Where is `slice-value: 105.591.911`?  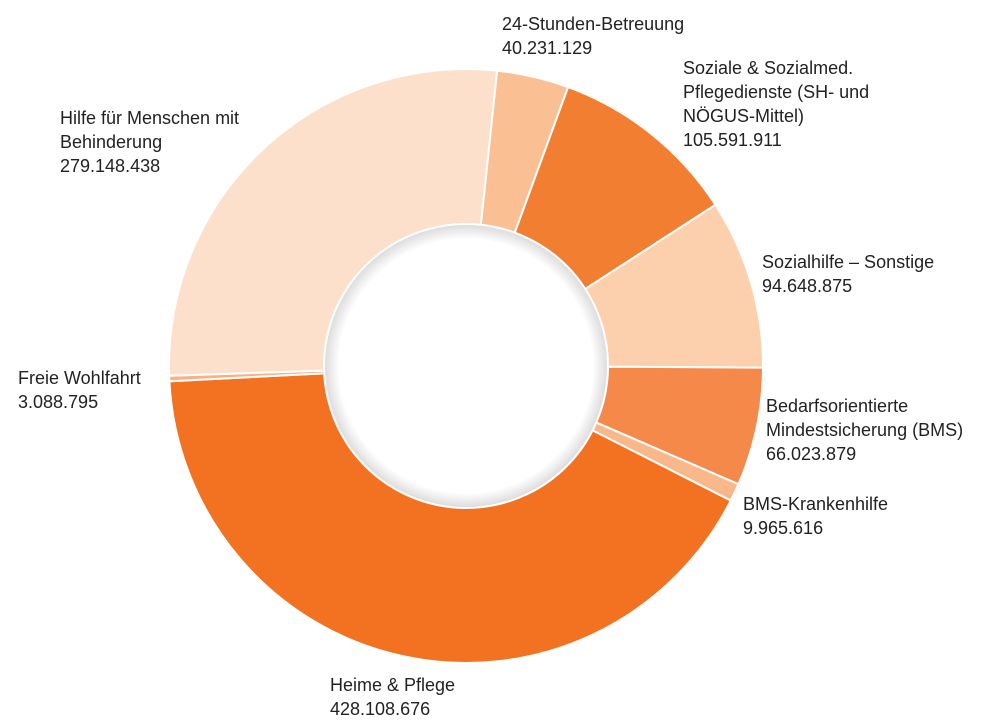
slice-value: 105.591.911 is located at coordinates (732, 140).